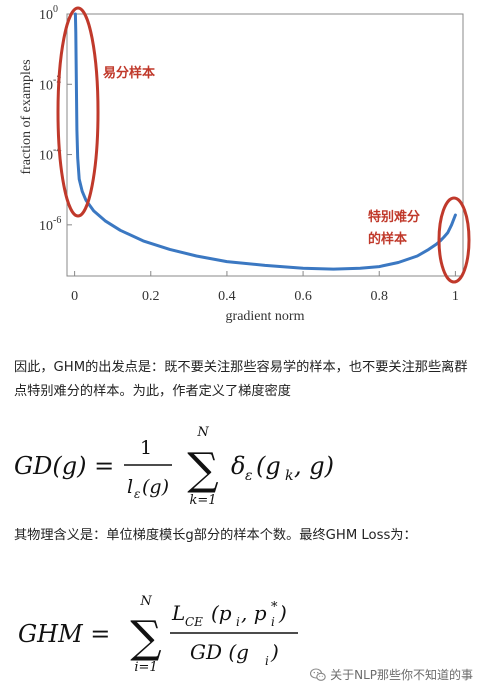 The width and height of the screenshot is (487, 691). I want to click on y-tick-label: 10⁻², so click(50, 83).